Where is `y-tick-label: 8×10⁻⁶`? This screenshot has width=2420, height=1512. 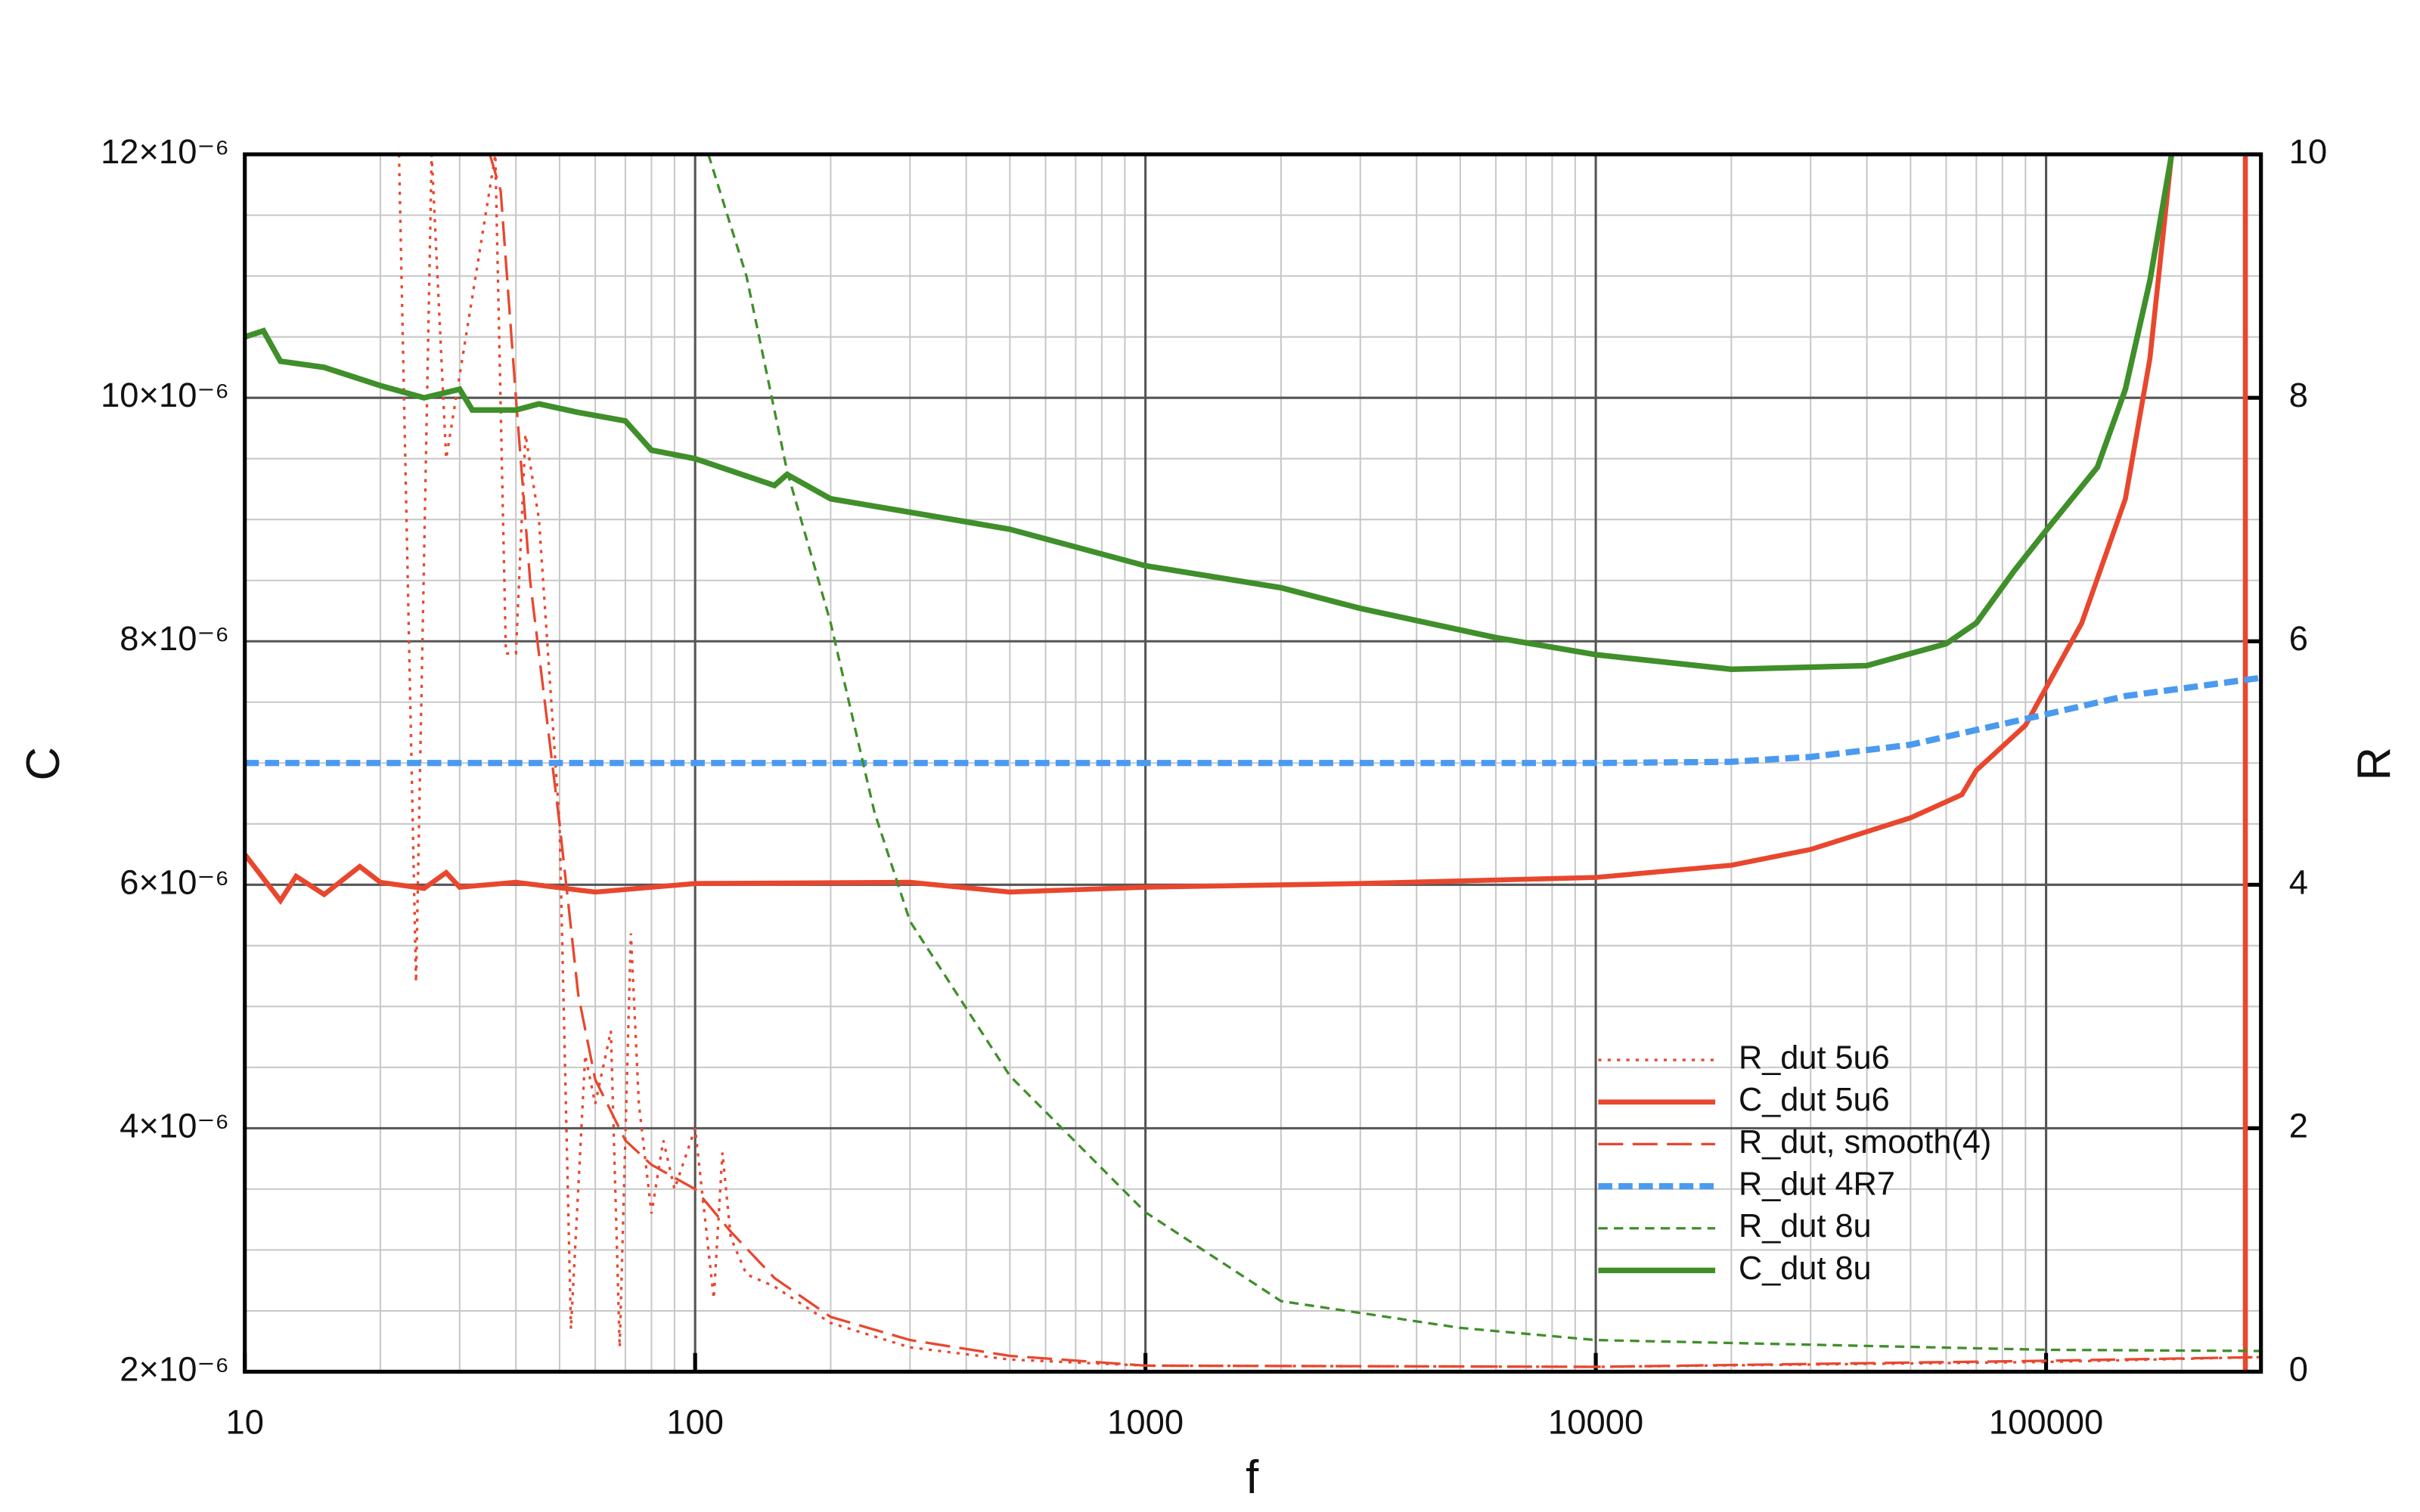 y-tick-label: 8×10⁻⁶ is located at coordinates (174, 638).